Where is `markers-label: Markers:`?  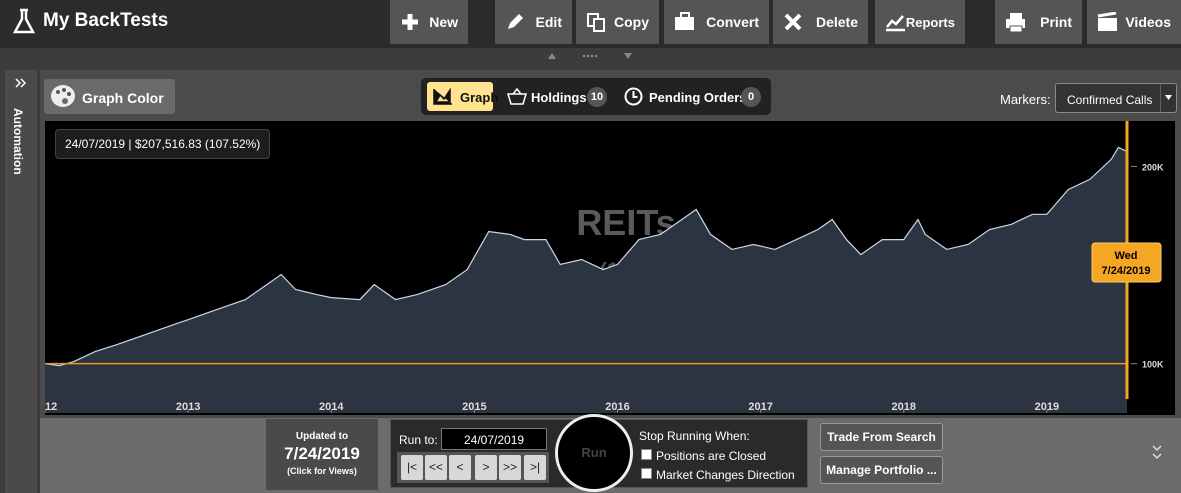 markers-label: Markers: is located at coordinates (1025, 99).